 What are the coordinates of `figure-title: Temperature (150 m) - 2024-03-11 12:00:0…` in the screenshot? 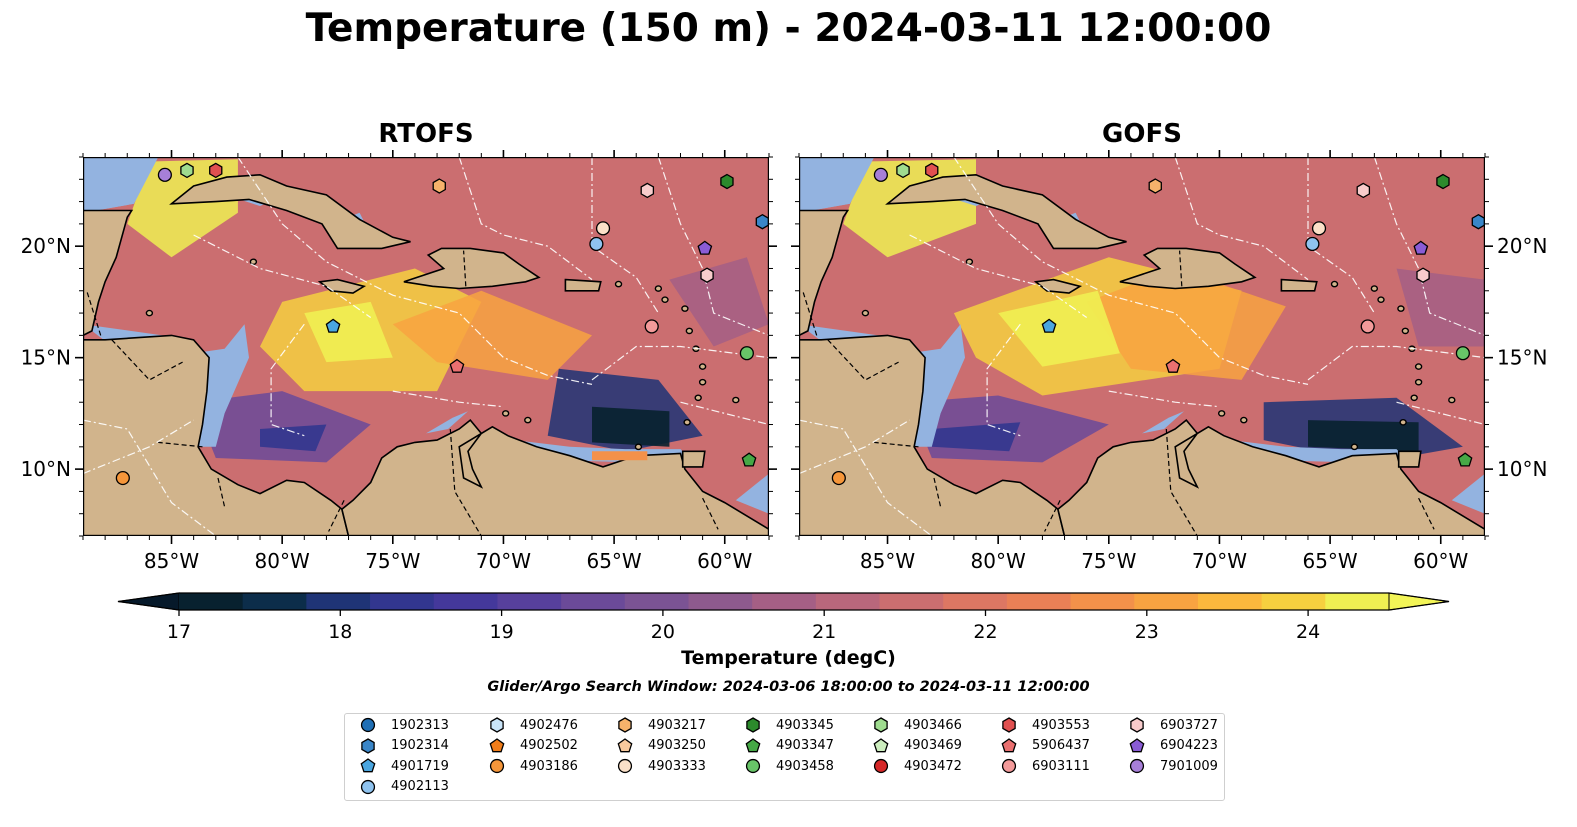 It's located at (788, 28).